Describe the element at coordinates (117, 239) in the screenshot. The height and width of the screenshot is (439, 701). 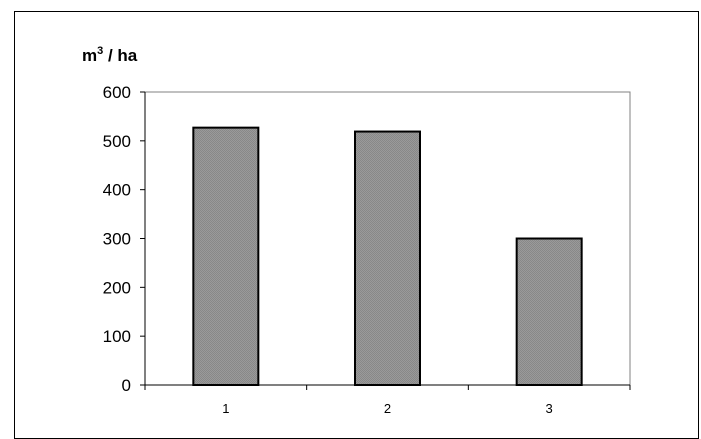
I see `y-tick-label: 300` at that location.